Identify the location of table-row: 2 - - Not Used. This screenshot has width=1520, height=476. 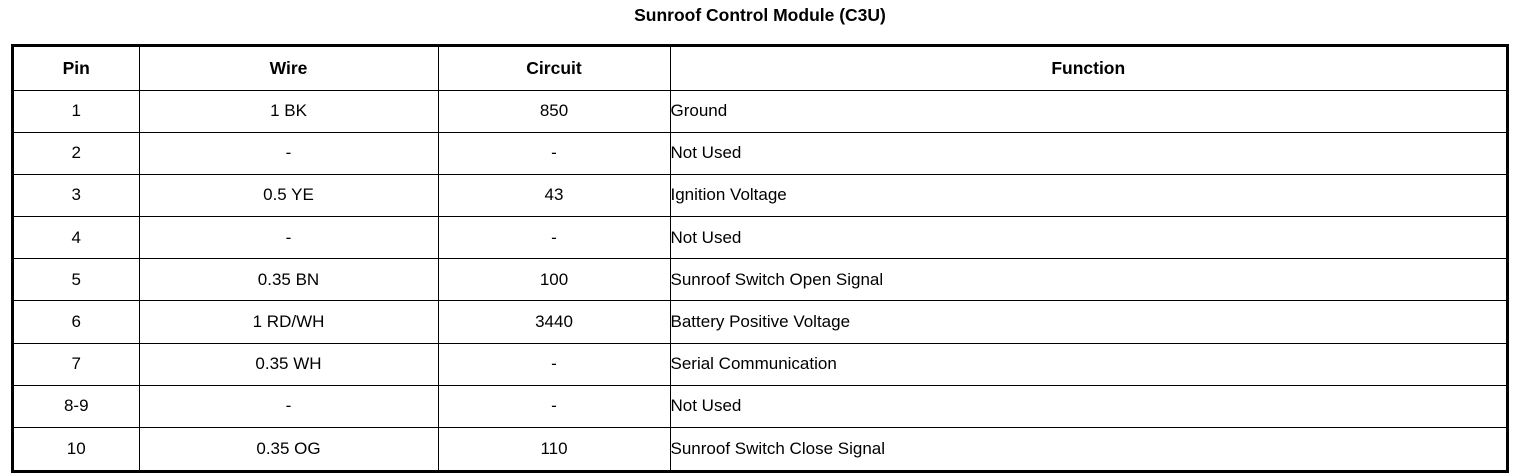
(760, 153).